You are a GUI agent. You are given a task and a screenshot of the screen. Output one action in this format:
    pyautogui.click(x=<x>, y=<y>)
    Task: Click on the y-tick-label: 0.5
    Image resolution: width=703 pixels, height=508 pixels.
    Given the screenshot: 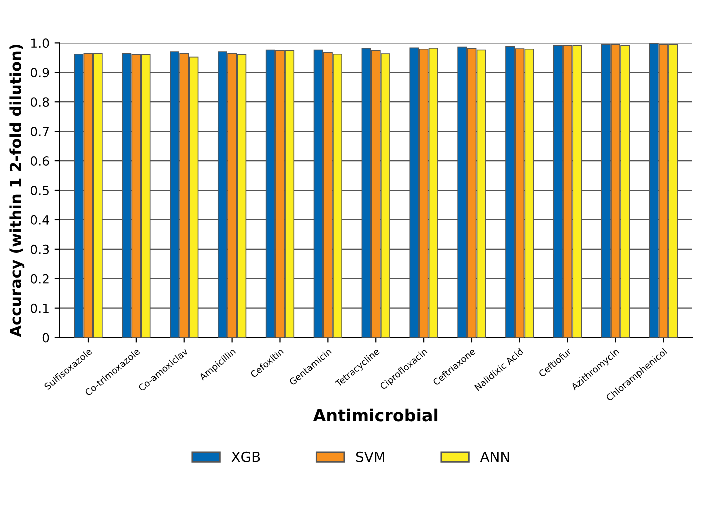 What is the action you would take?
    pyautogui.click(x=39, y=191)
    